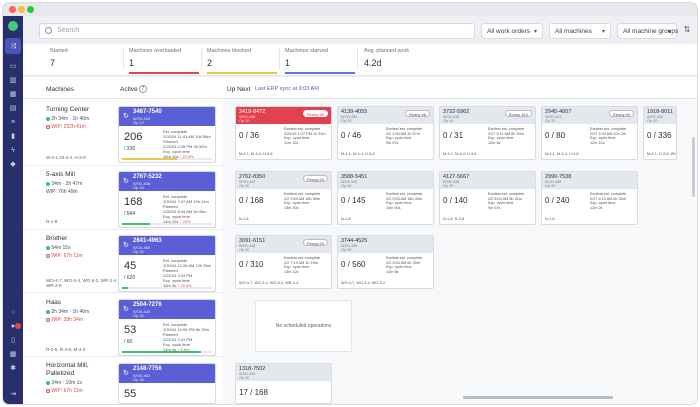 The height and width of the screenshot is (407, 700). Describe the element at coordinates (647, 31) in the screenshot. I see `machine-groups-filter: All machine groups ▾` at that location.